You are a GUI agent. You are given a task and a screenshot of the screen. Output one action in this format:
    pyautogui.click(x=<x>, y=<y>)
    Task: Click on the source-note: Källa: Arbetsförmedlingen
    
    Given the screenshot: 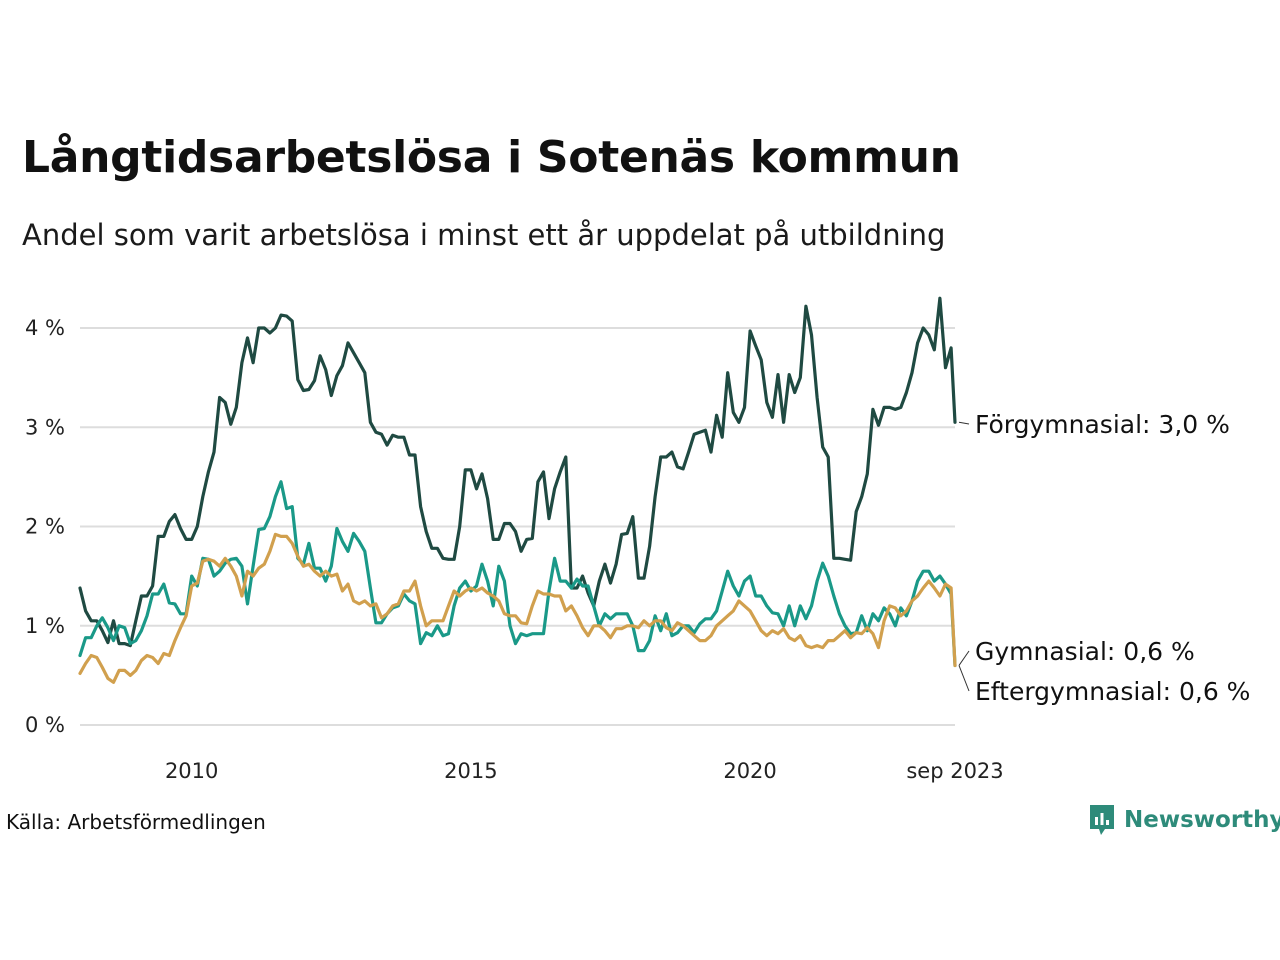 What is the action you would take?
    pyautogui.click(x=136, y=822)
    